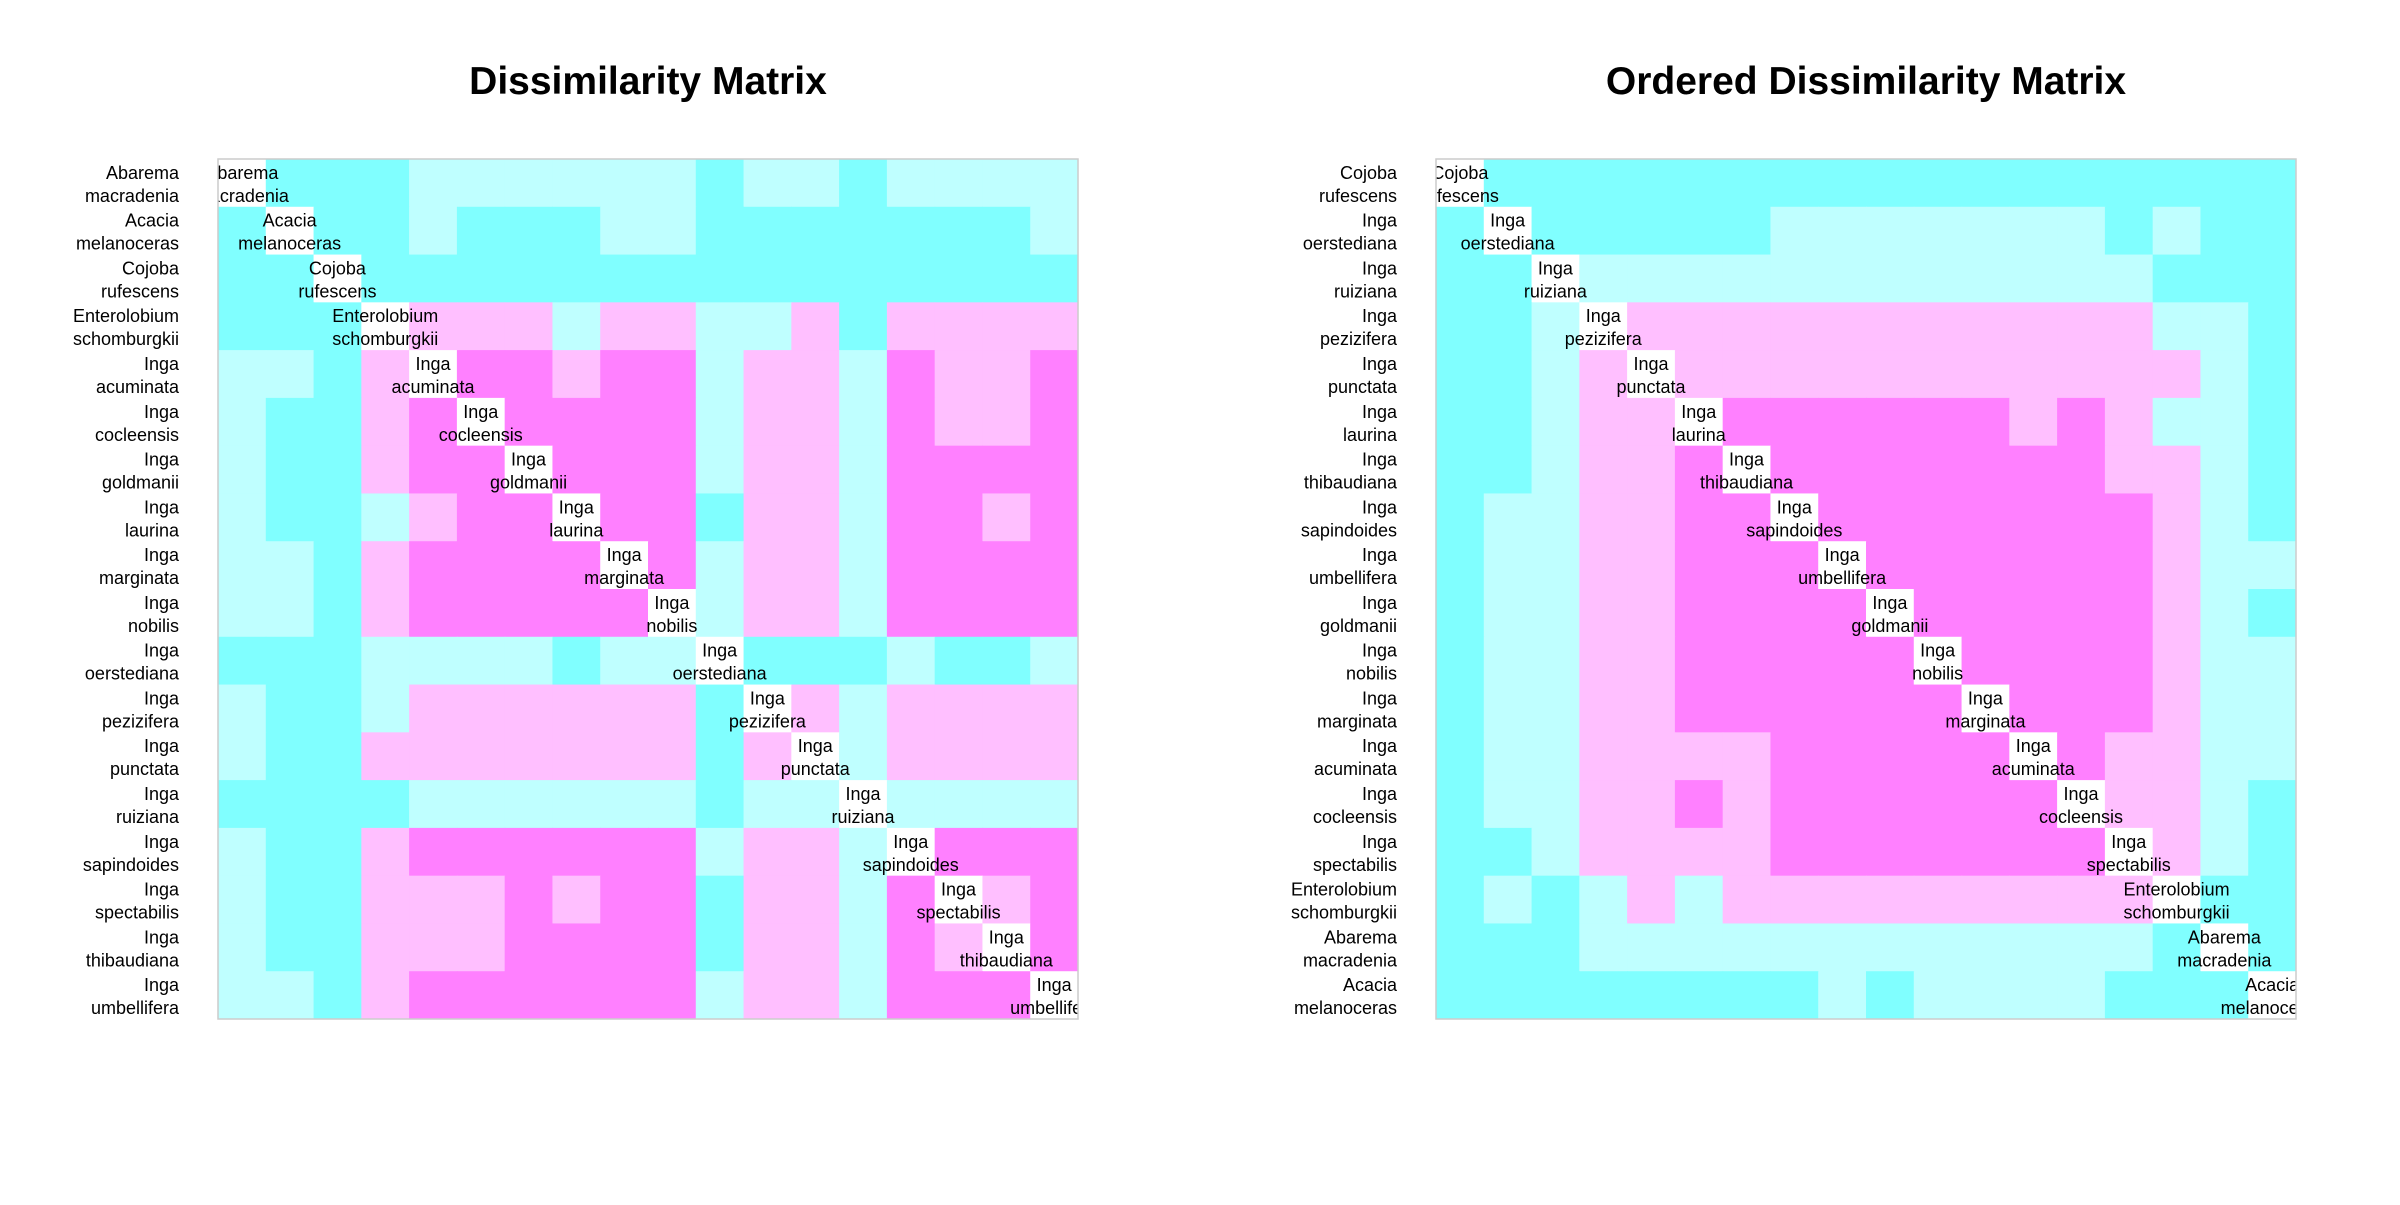 This screenshot has width=2400, height=1205. Describe the element at coordinates (137, 423) in the screenshot. I see `row-label: Inga cocleensis` at that location.